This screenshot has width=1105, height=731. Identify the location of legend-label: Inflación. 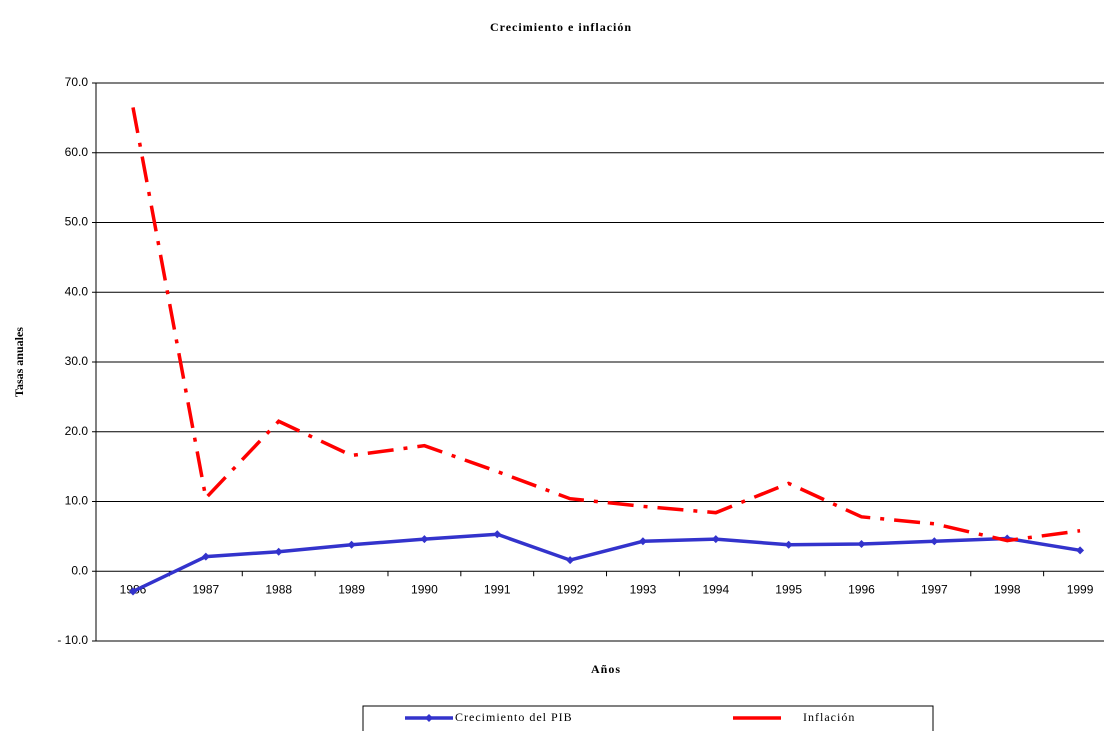
(829, 717).